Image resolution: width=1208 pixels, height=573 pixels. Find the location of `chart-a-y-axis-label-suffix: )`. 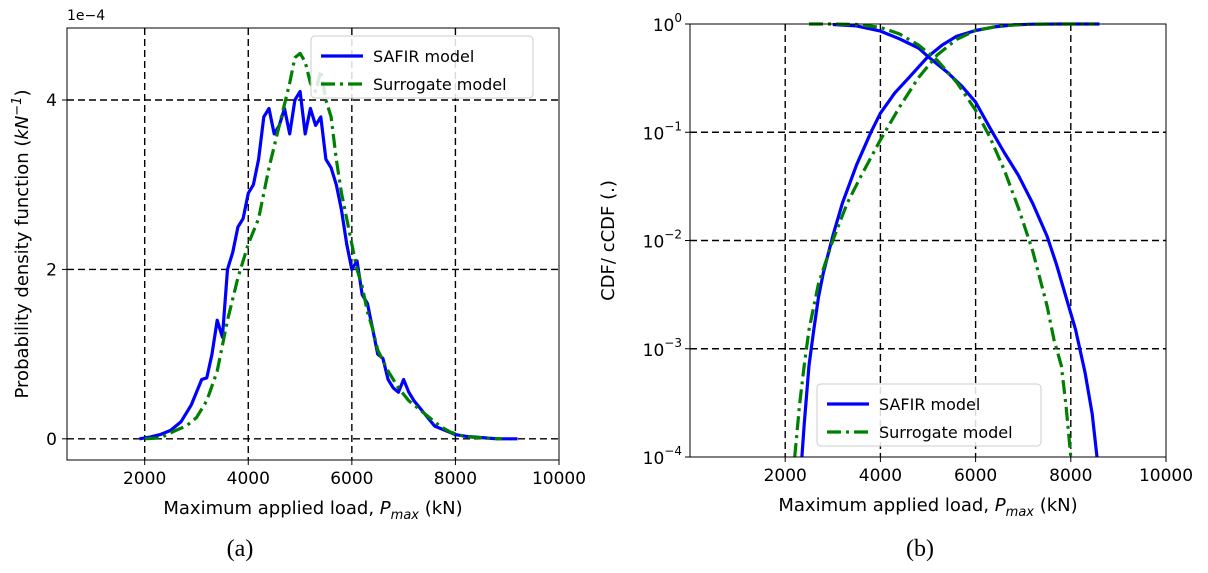

chart-a-y-axis-label-suffix: ) is located at coordinates (22, 93).